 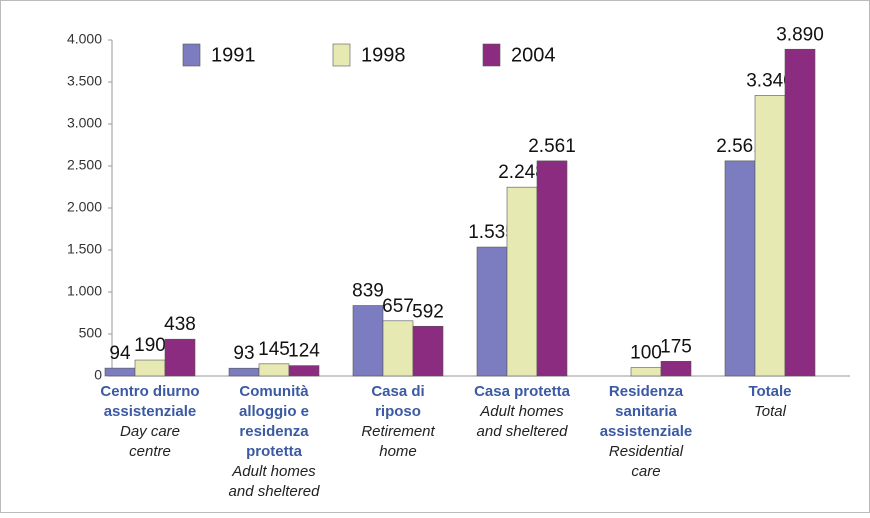 What do you see at coordinates (274, 349) in the screenshot?
I see `value-label: 145` at bounding box center [274, 349].